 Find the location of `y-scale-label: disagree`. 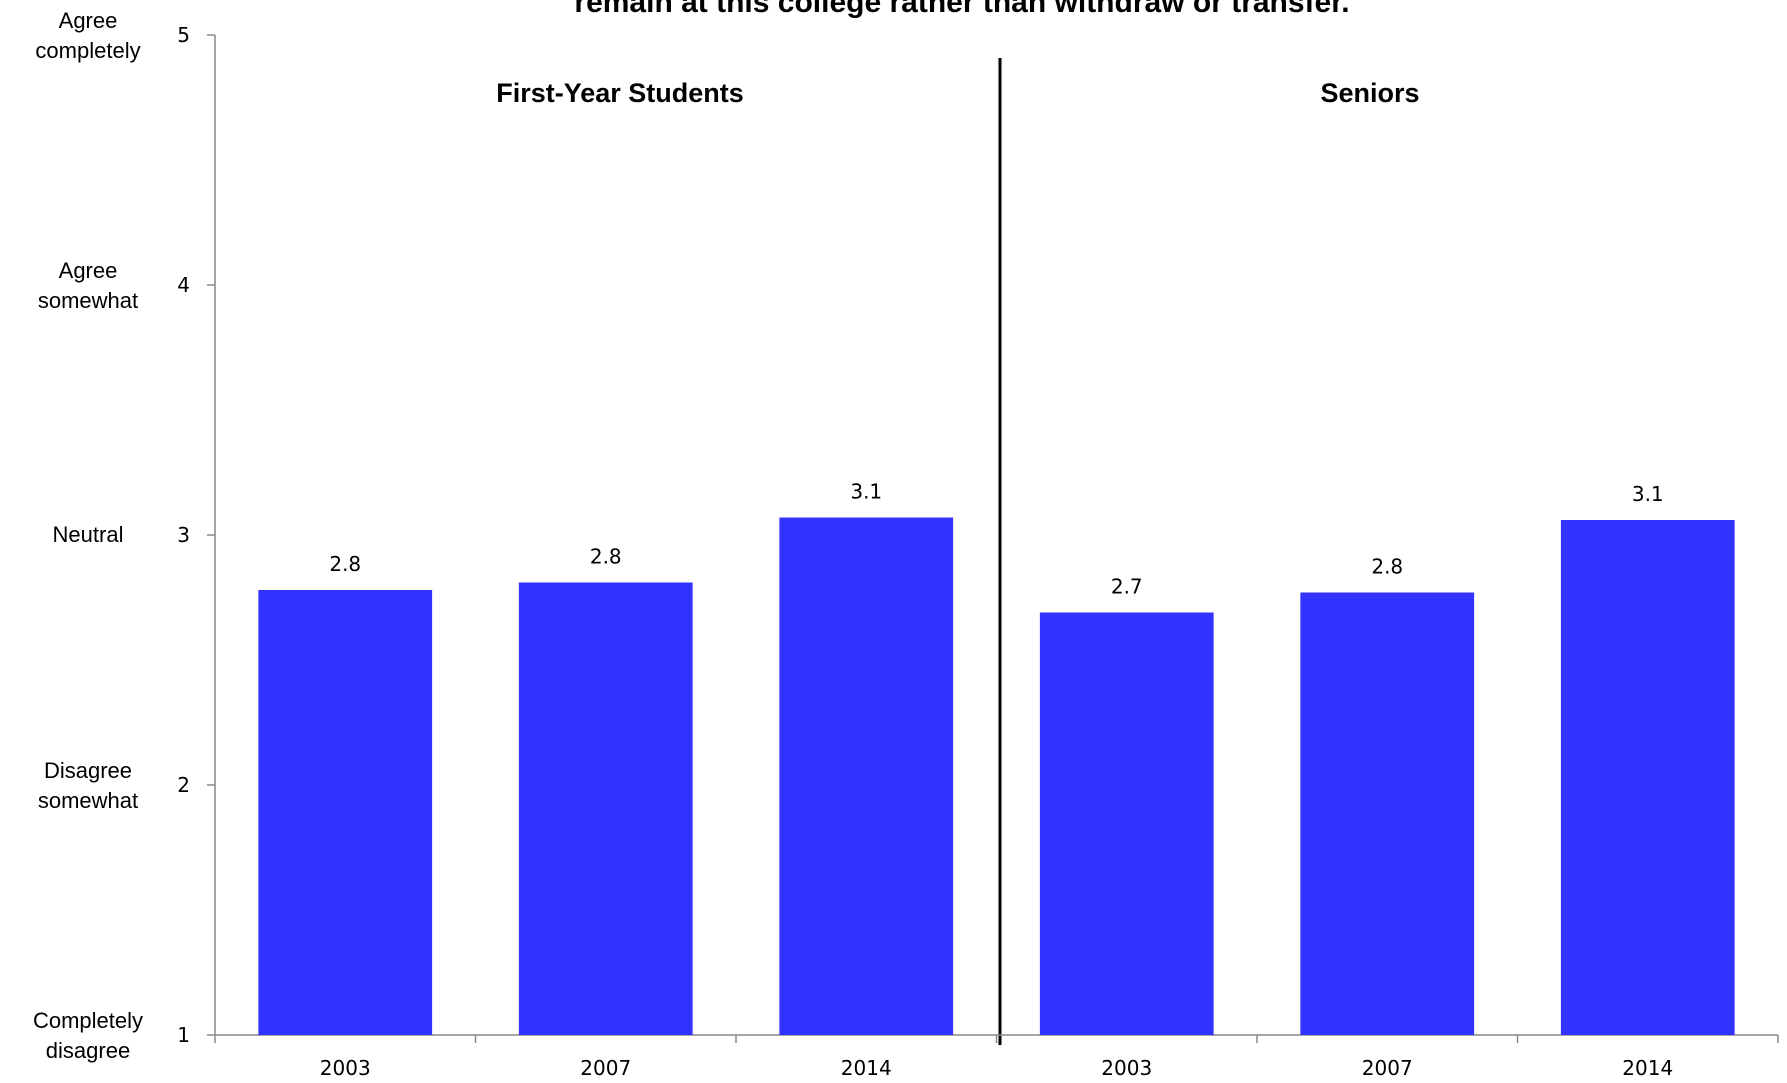

y-scale-label: disagree is located at coordinates (88, 1050).